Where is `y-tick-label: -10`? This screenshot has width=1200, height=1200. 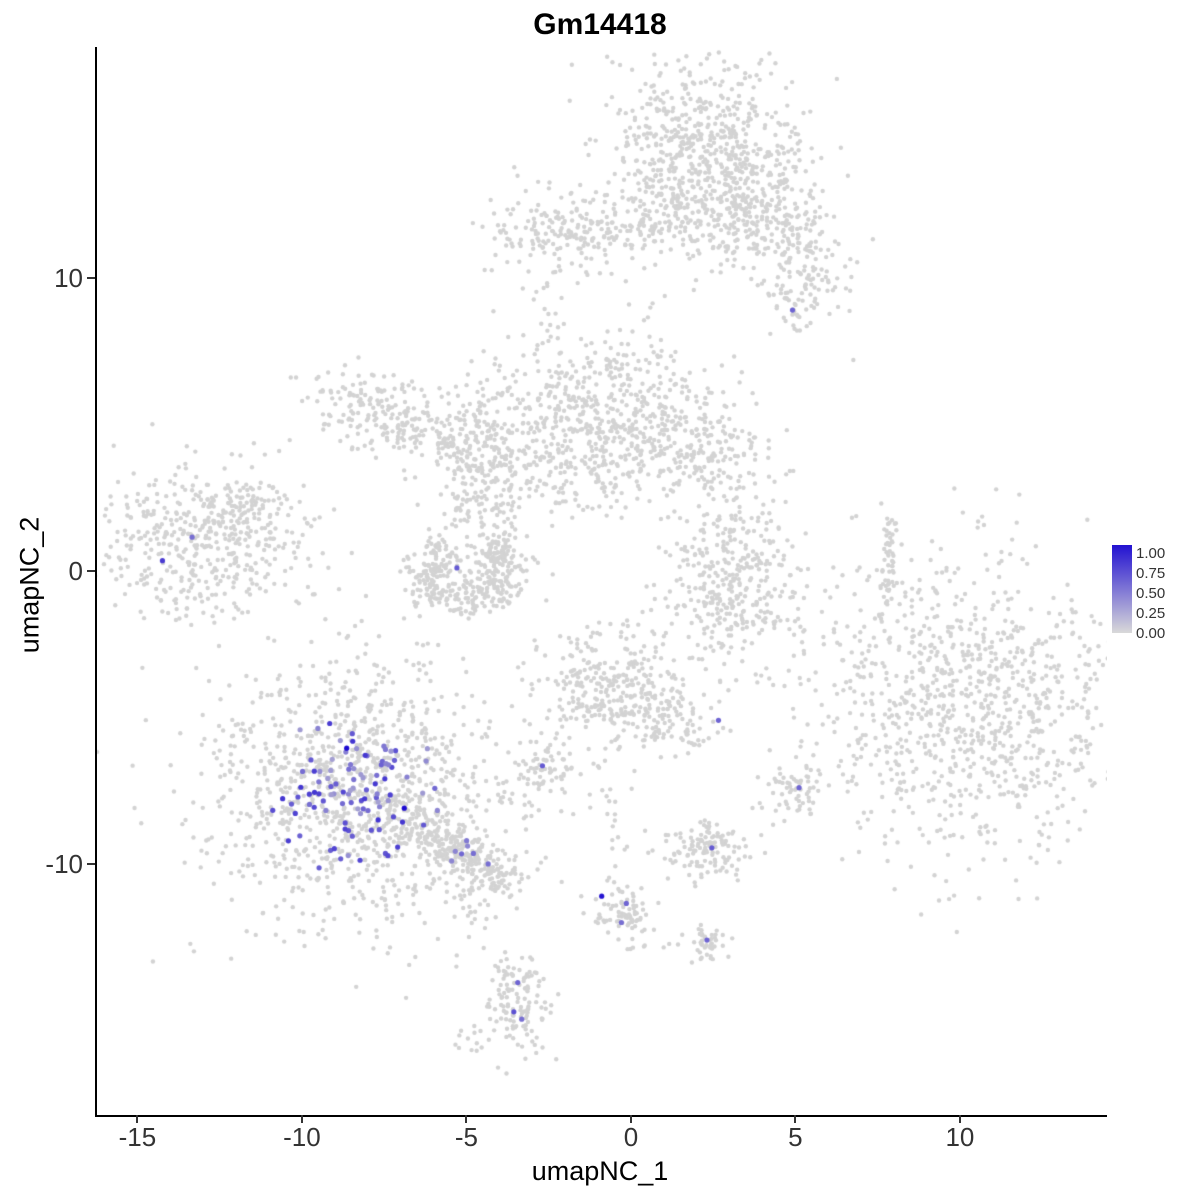
y-tick-label: -10 is located at coordinates (64, 863).